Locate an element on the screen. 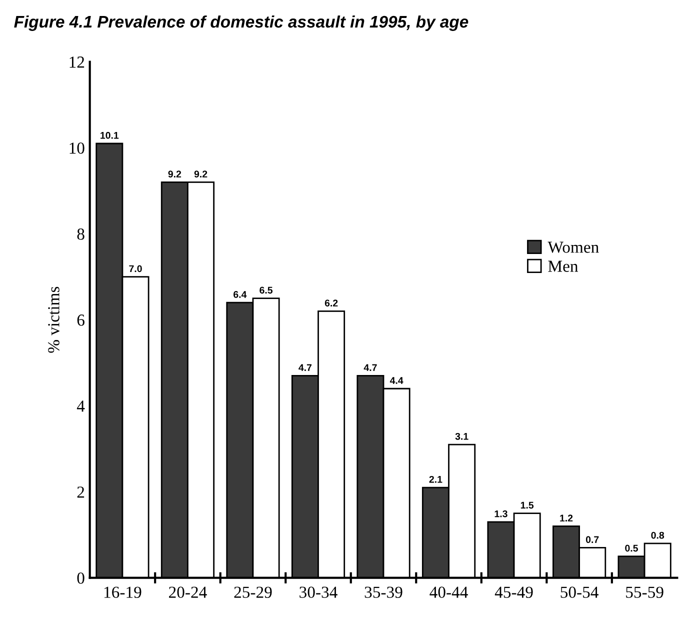 The height and width of the screenshot is (618, 691). data-label: 7.0 is located at coordinates (135, 268).